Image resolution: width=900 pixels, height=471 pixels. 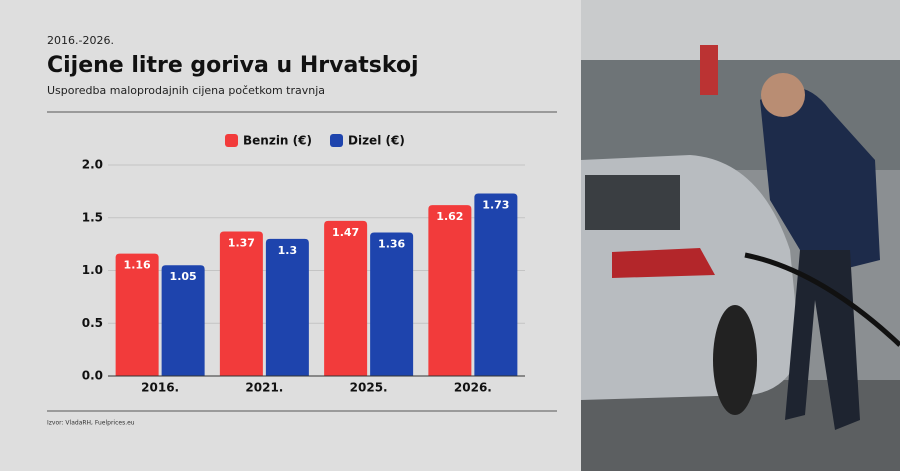 I want to click on legend-label: Dizel (€), so click(x=376, y=141).